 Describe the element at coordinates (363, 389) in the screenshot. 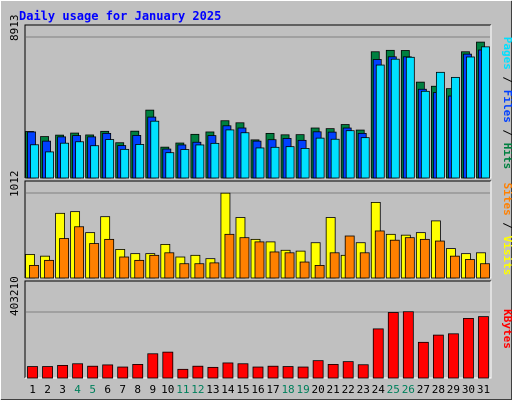

I see `day-label: 23` at that location.